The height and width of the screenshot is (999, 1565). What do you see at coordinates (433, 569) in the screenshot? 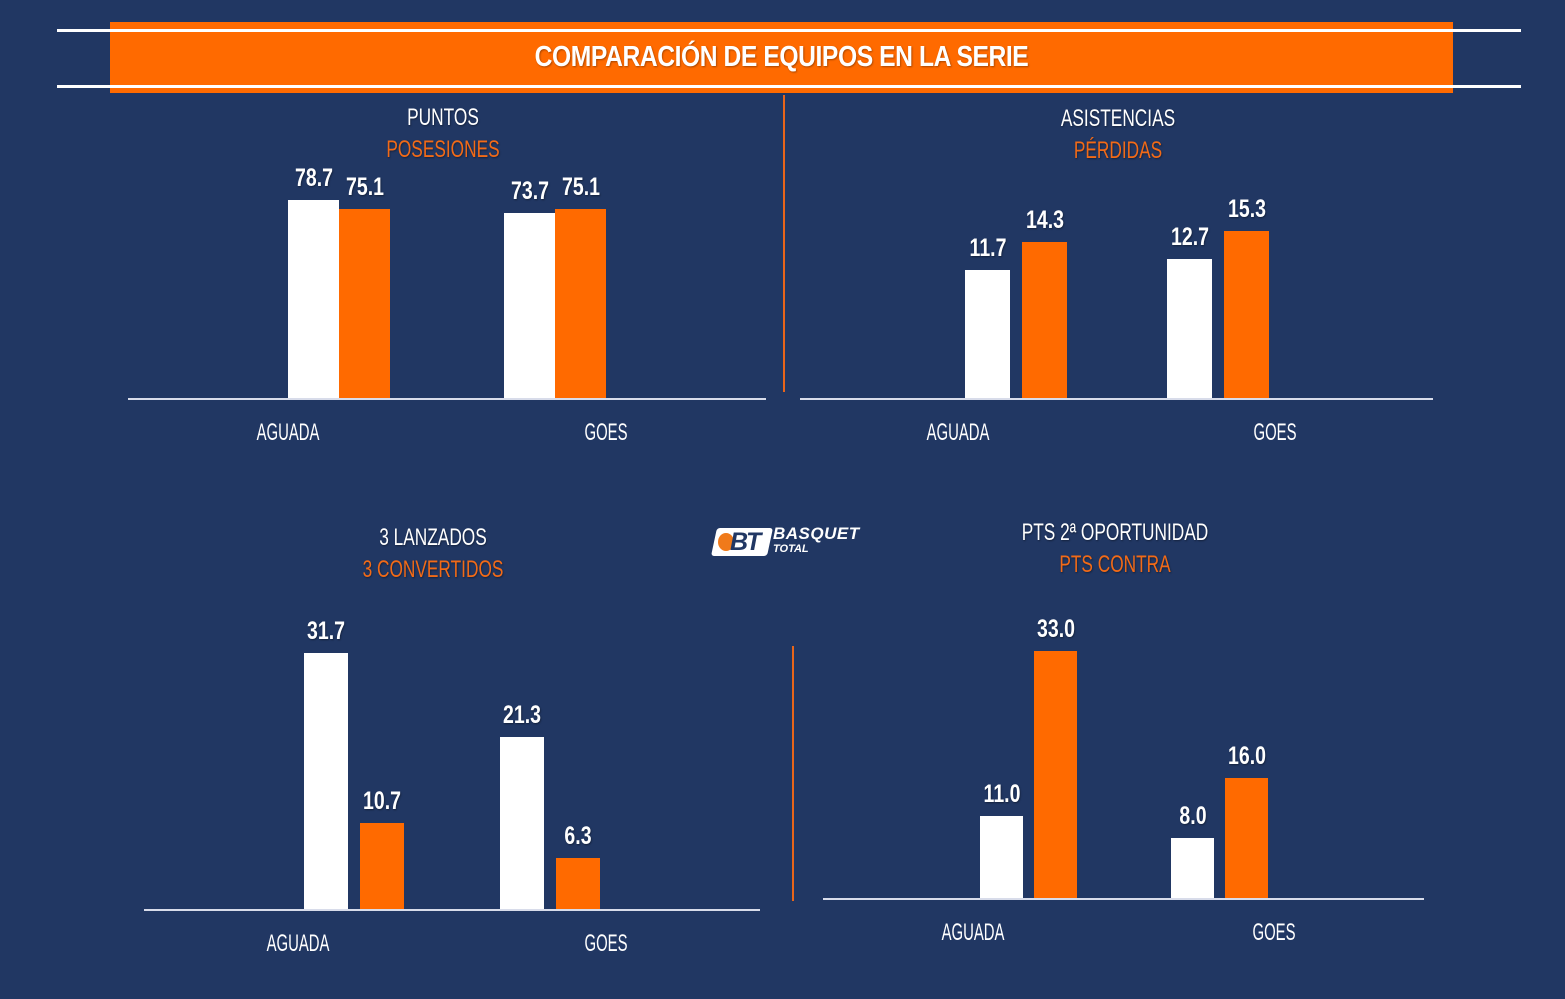
I see `series-title-secondary: 3 CONVERTIDOS` at bounding box center [433, 569].